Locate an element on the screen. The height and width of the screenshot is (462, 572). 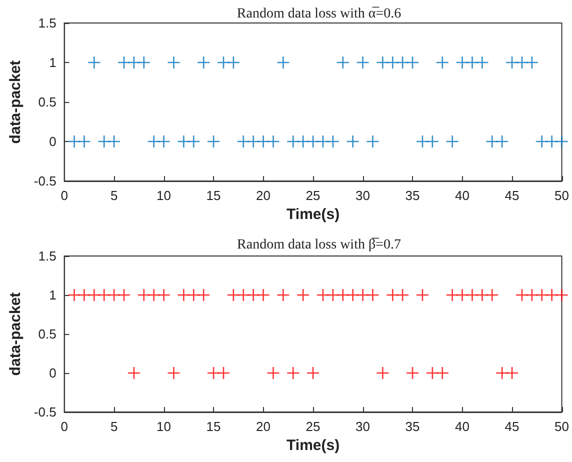
chart-title: Random data loss with β̅=0.7 is located at coordinates (319, 245).